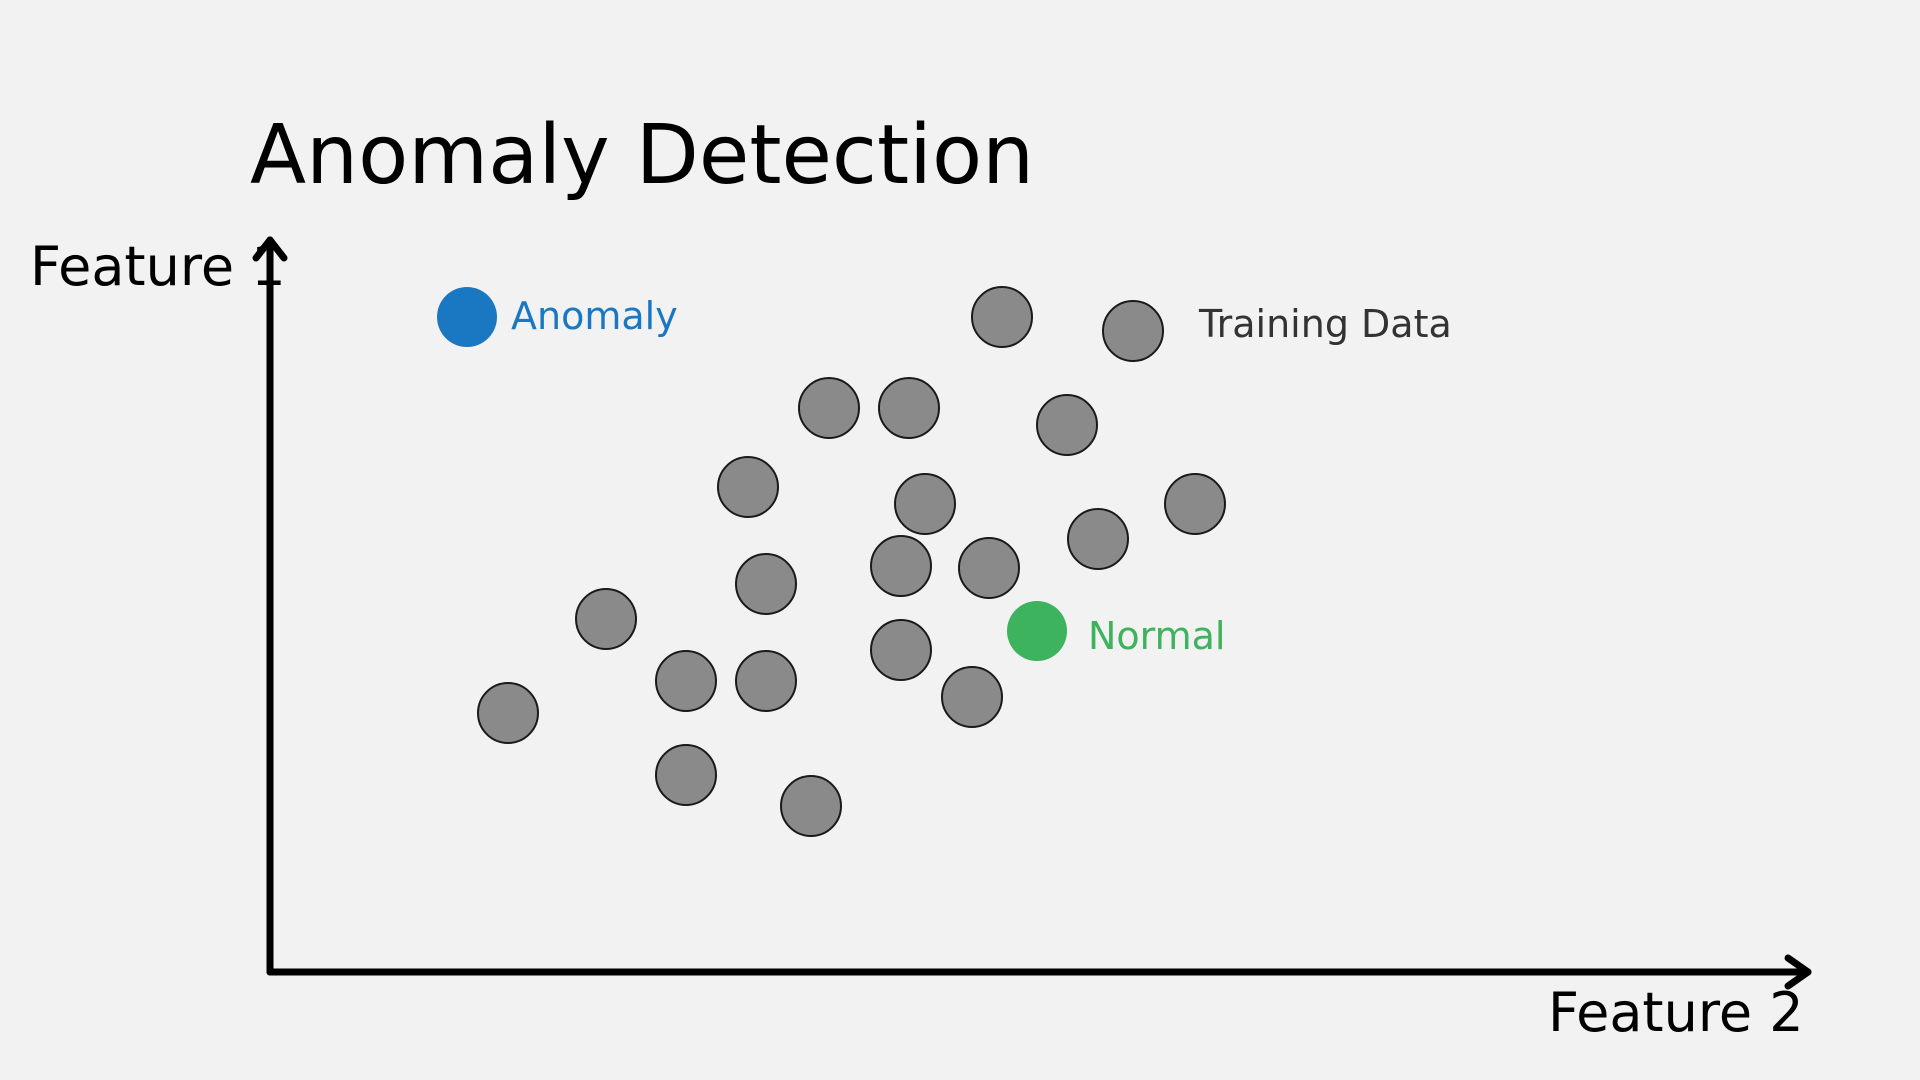 The width and height of the screenshot is (1920, 1080). Describe the element at coordinates (270, 249) in the screenshot. I see `y-axis-arrowhead` at that location.